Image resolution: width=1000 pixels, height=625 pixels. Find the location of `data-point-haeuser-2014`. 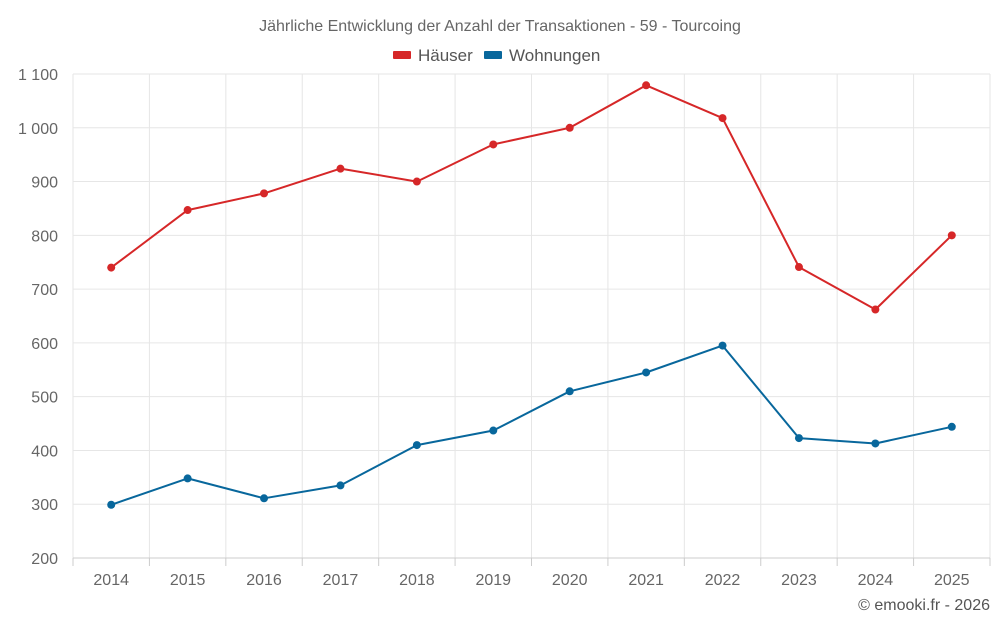

data-point-haeuser-2014 is located at coordinates (111, 267).